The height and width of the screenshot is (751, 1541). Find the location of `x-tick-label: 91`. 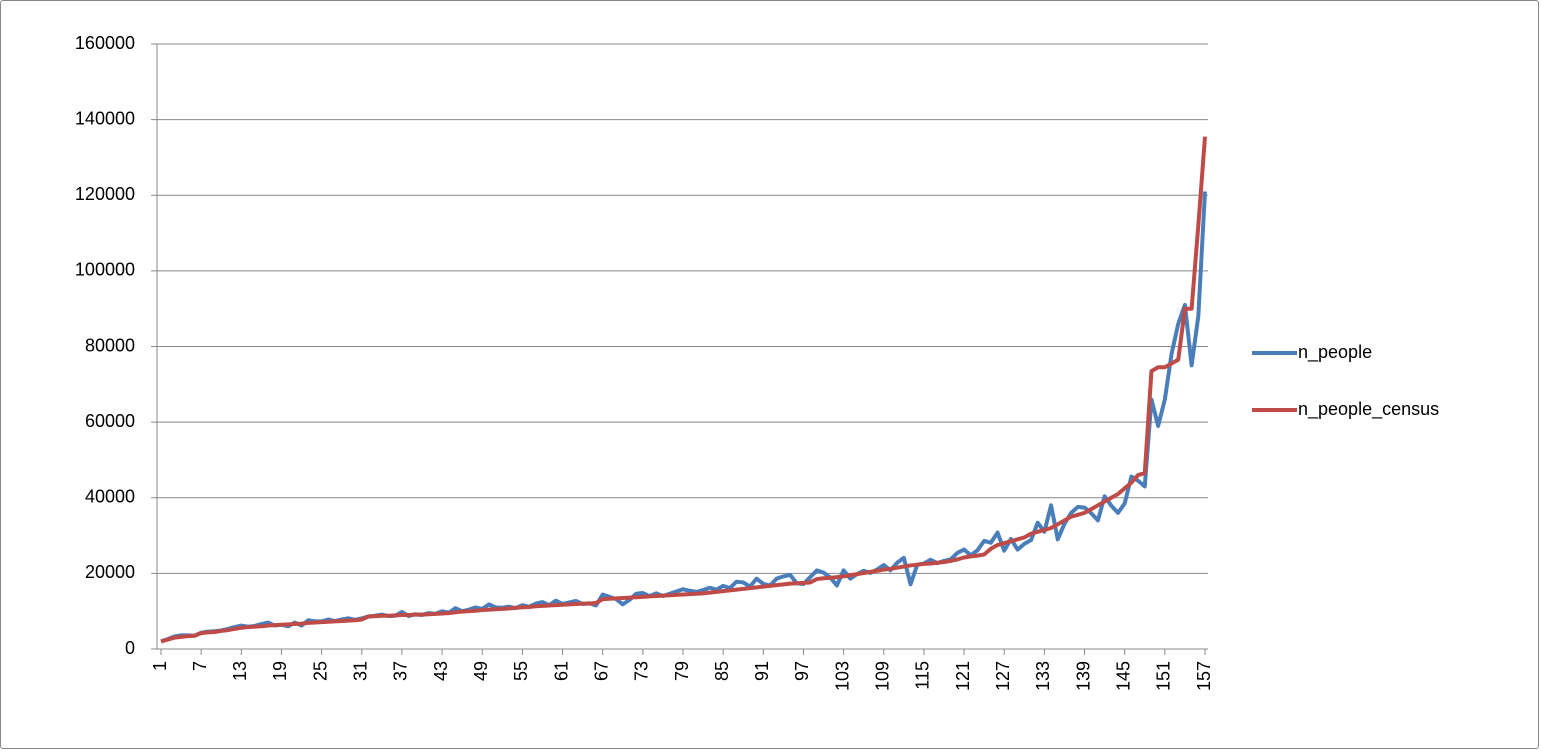

x-tick-label: 91 is located at coordinates (762, 671).